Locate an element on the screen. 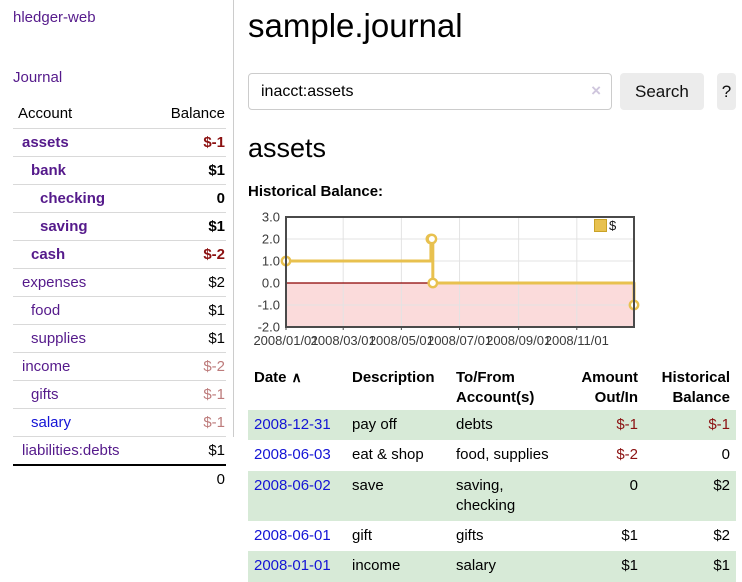 This screenshot has width=742, height=582. account-row-saving: saving $1 is located at coordinates (119, 226).